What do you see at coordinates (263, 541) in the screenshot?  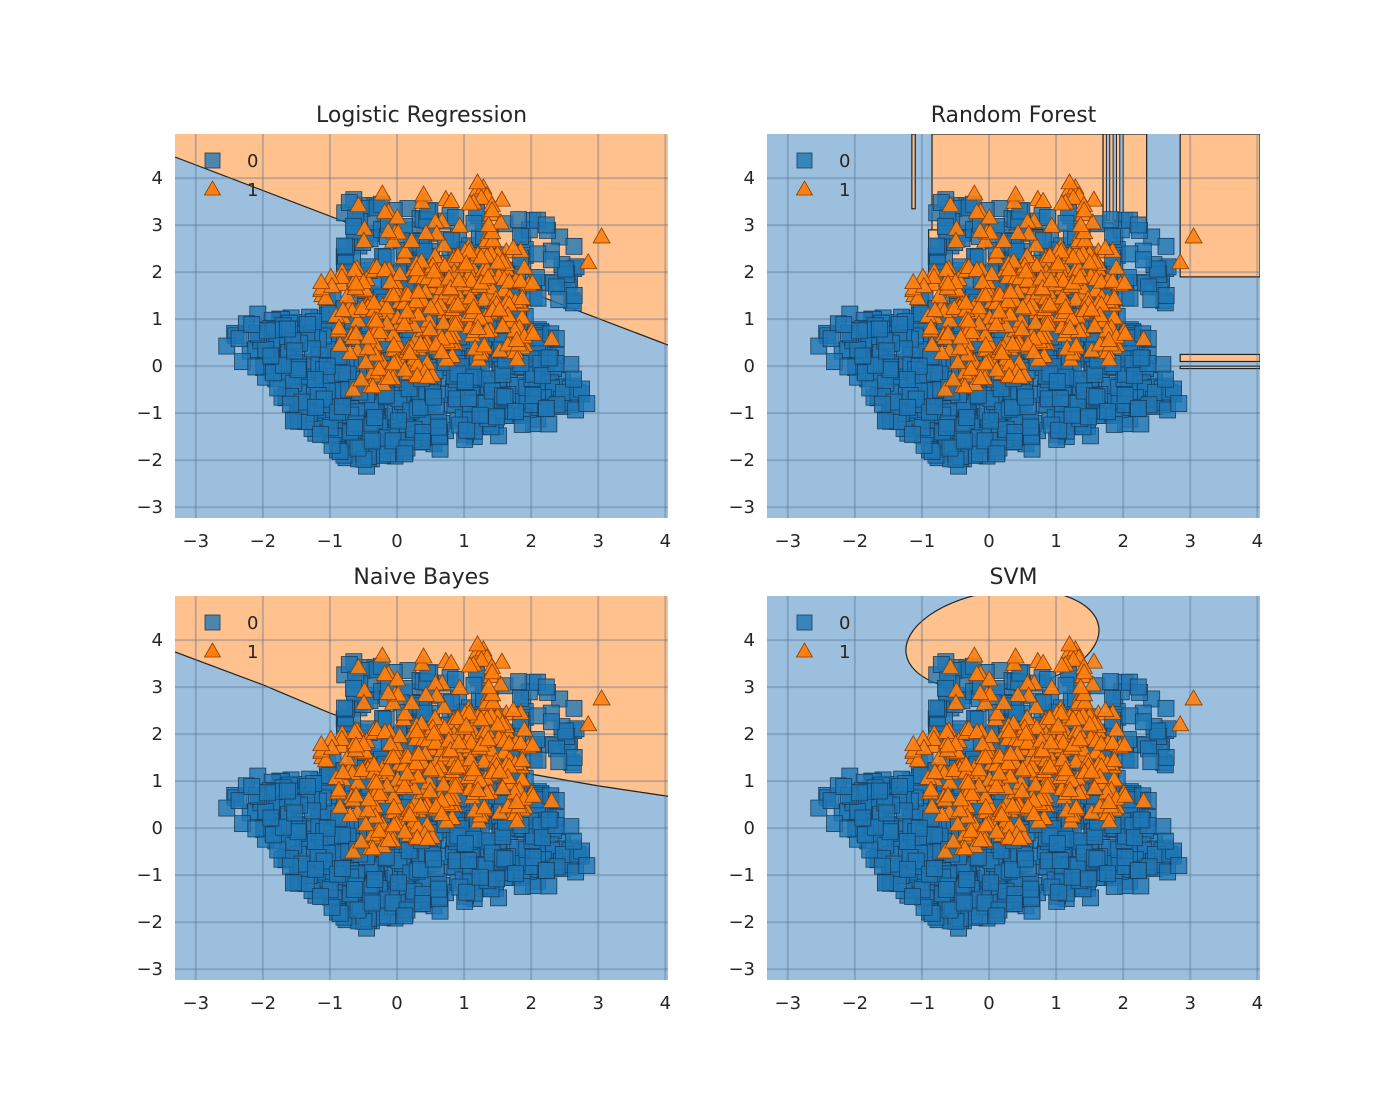 I see `x-tick-label: −2` at bounding box center [263, 541].